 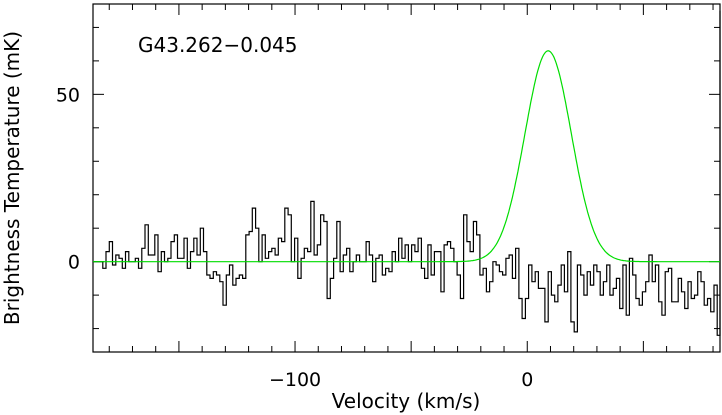 I want to click on x-tick-label: −100, so click(x=295, y=380).